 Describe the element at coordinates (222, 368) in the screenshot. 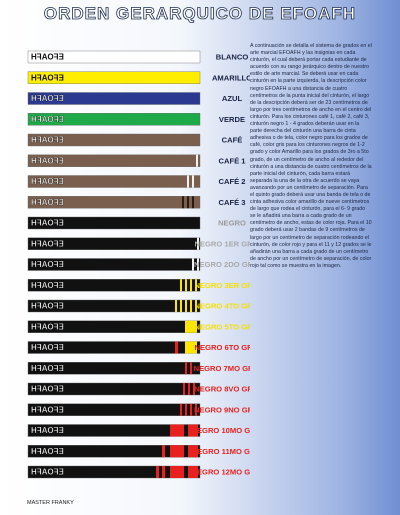

I see `belt-label: NEGRO 7MO GRADO` at that location.